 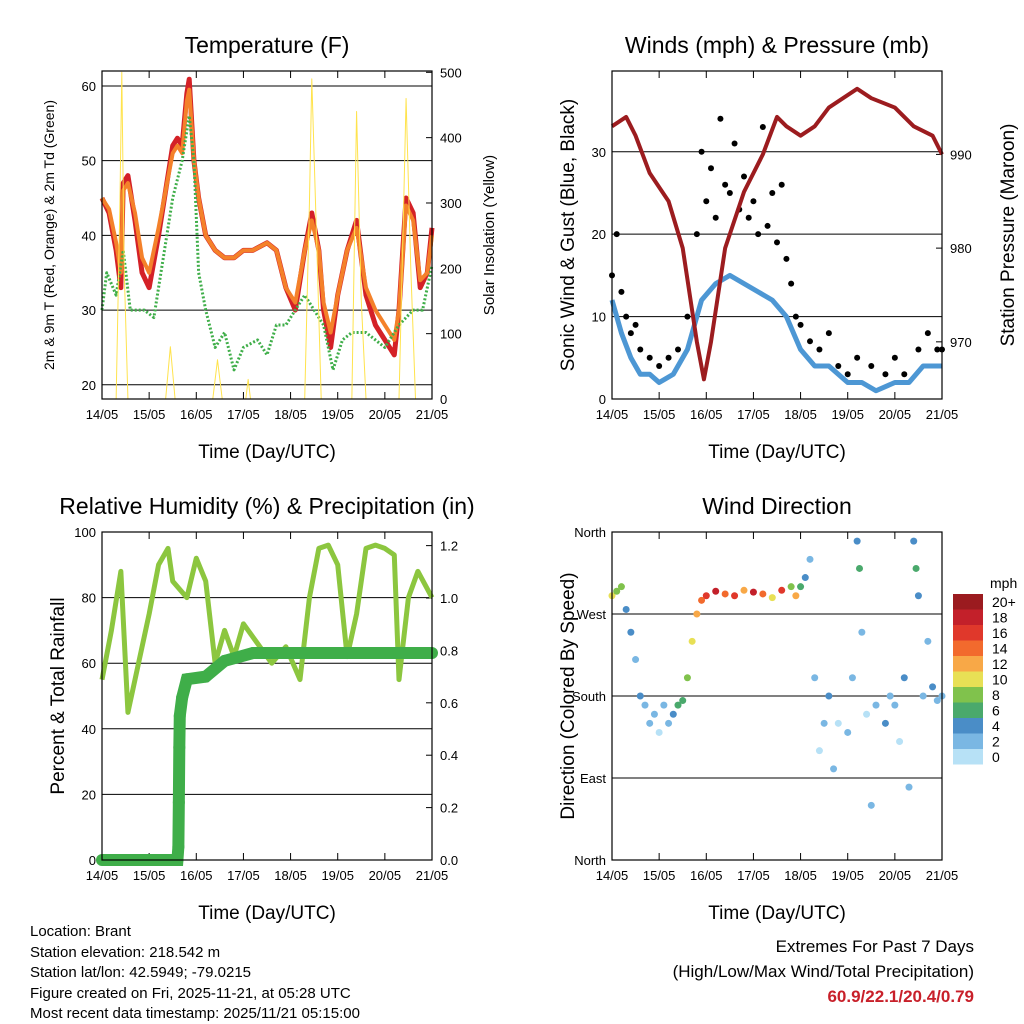 What do you see at coordinates (996, 695) in the screenshot?
I see `legend-label: 8` at bounding box center [996, 695].